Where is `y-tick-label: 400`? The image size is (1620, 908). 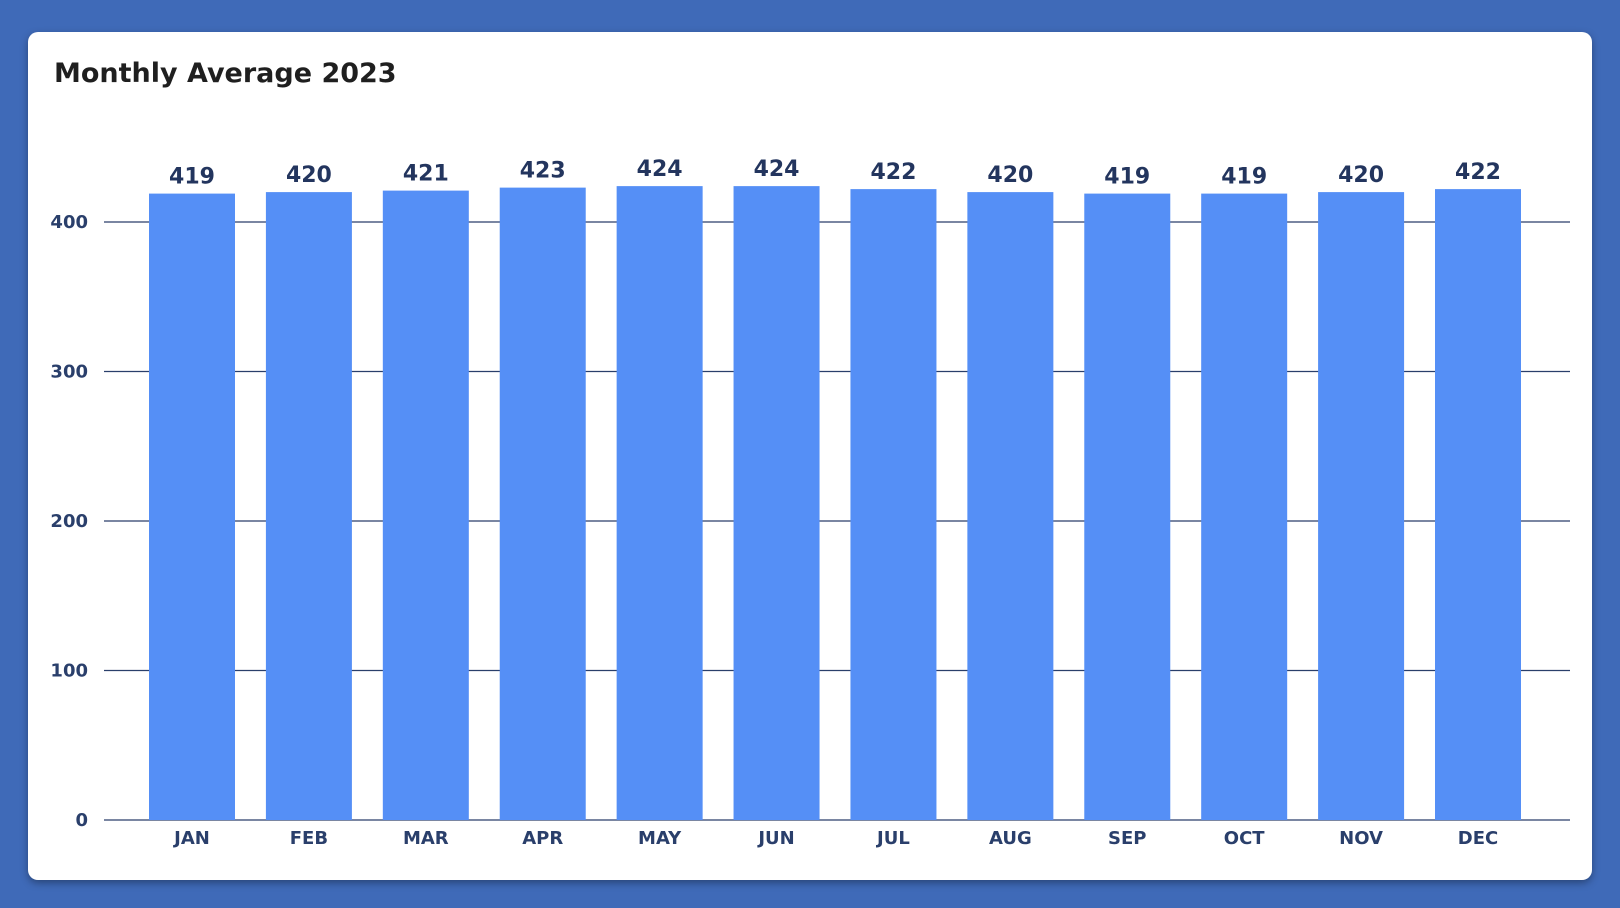
y-tick-label: 400 is located at coordinates (69, 222).